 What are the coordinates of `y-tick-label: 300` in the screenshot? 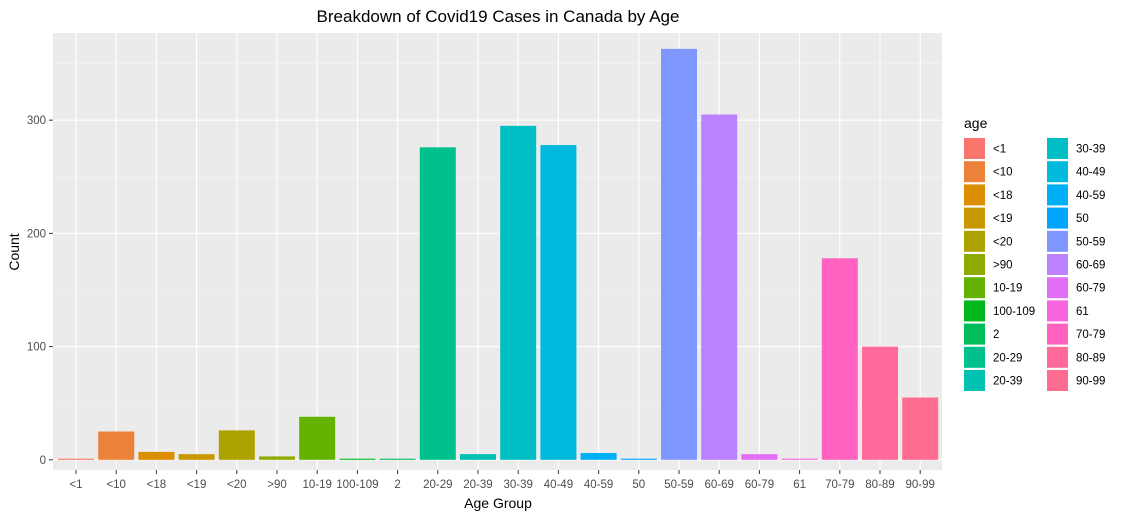 It's located at (36, 121).